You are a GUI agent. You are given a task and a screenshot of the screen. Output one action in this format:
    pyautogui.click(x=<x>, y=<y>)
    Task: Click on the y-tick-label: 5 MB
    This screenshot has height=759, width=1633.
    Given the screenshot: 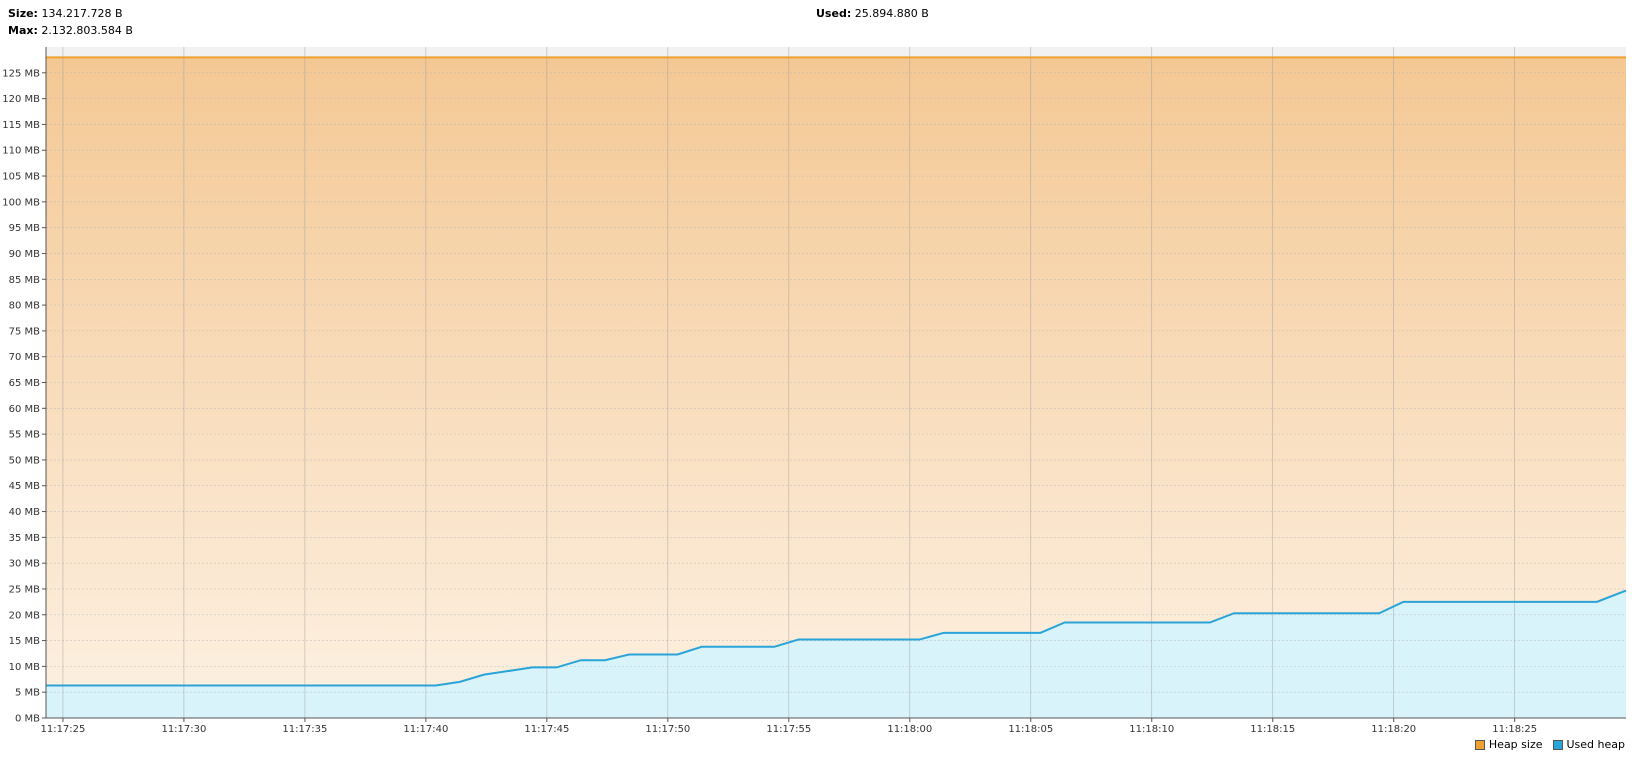 What is the action you would take?
    pyautogui.click(x=27, y=693)
    